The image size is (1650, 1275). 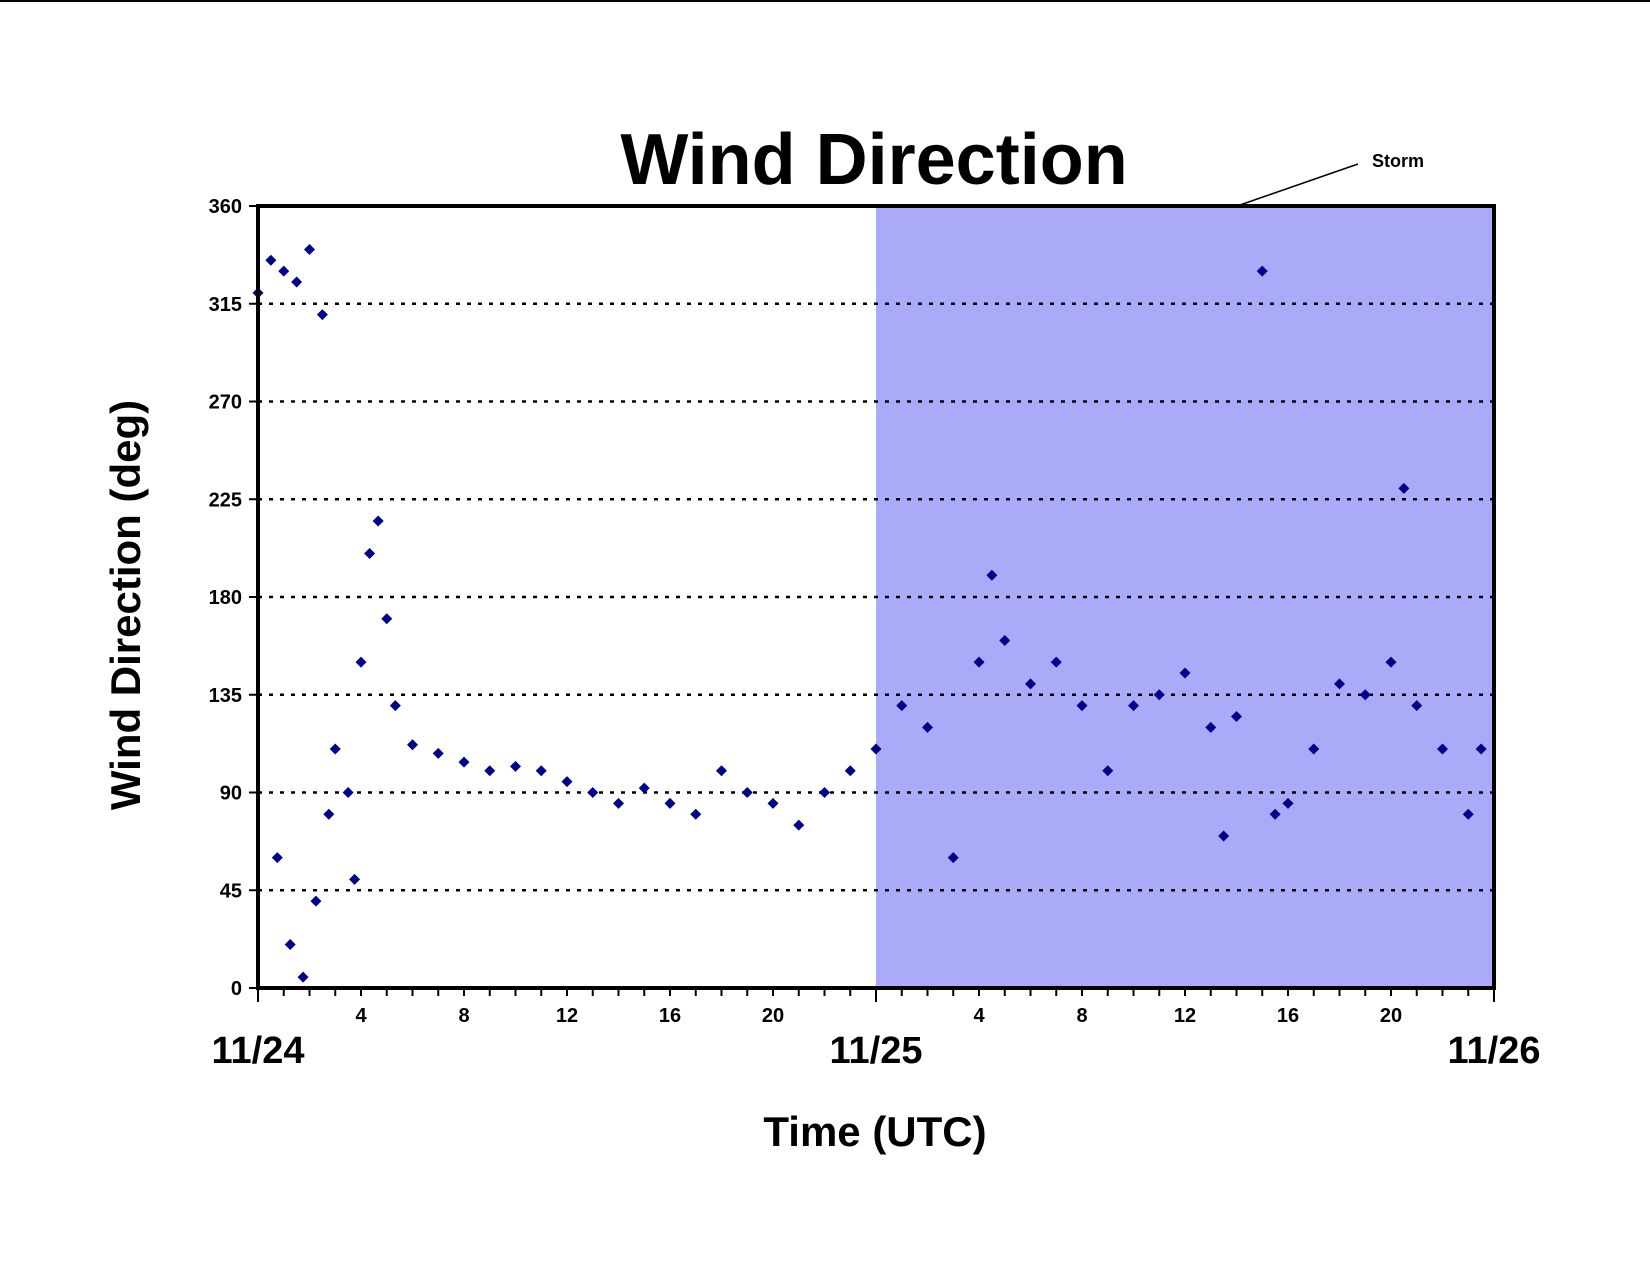 I want to click on x-date-label: 11/25, so click(x=876, y=1051).